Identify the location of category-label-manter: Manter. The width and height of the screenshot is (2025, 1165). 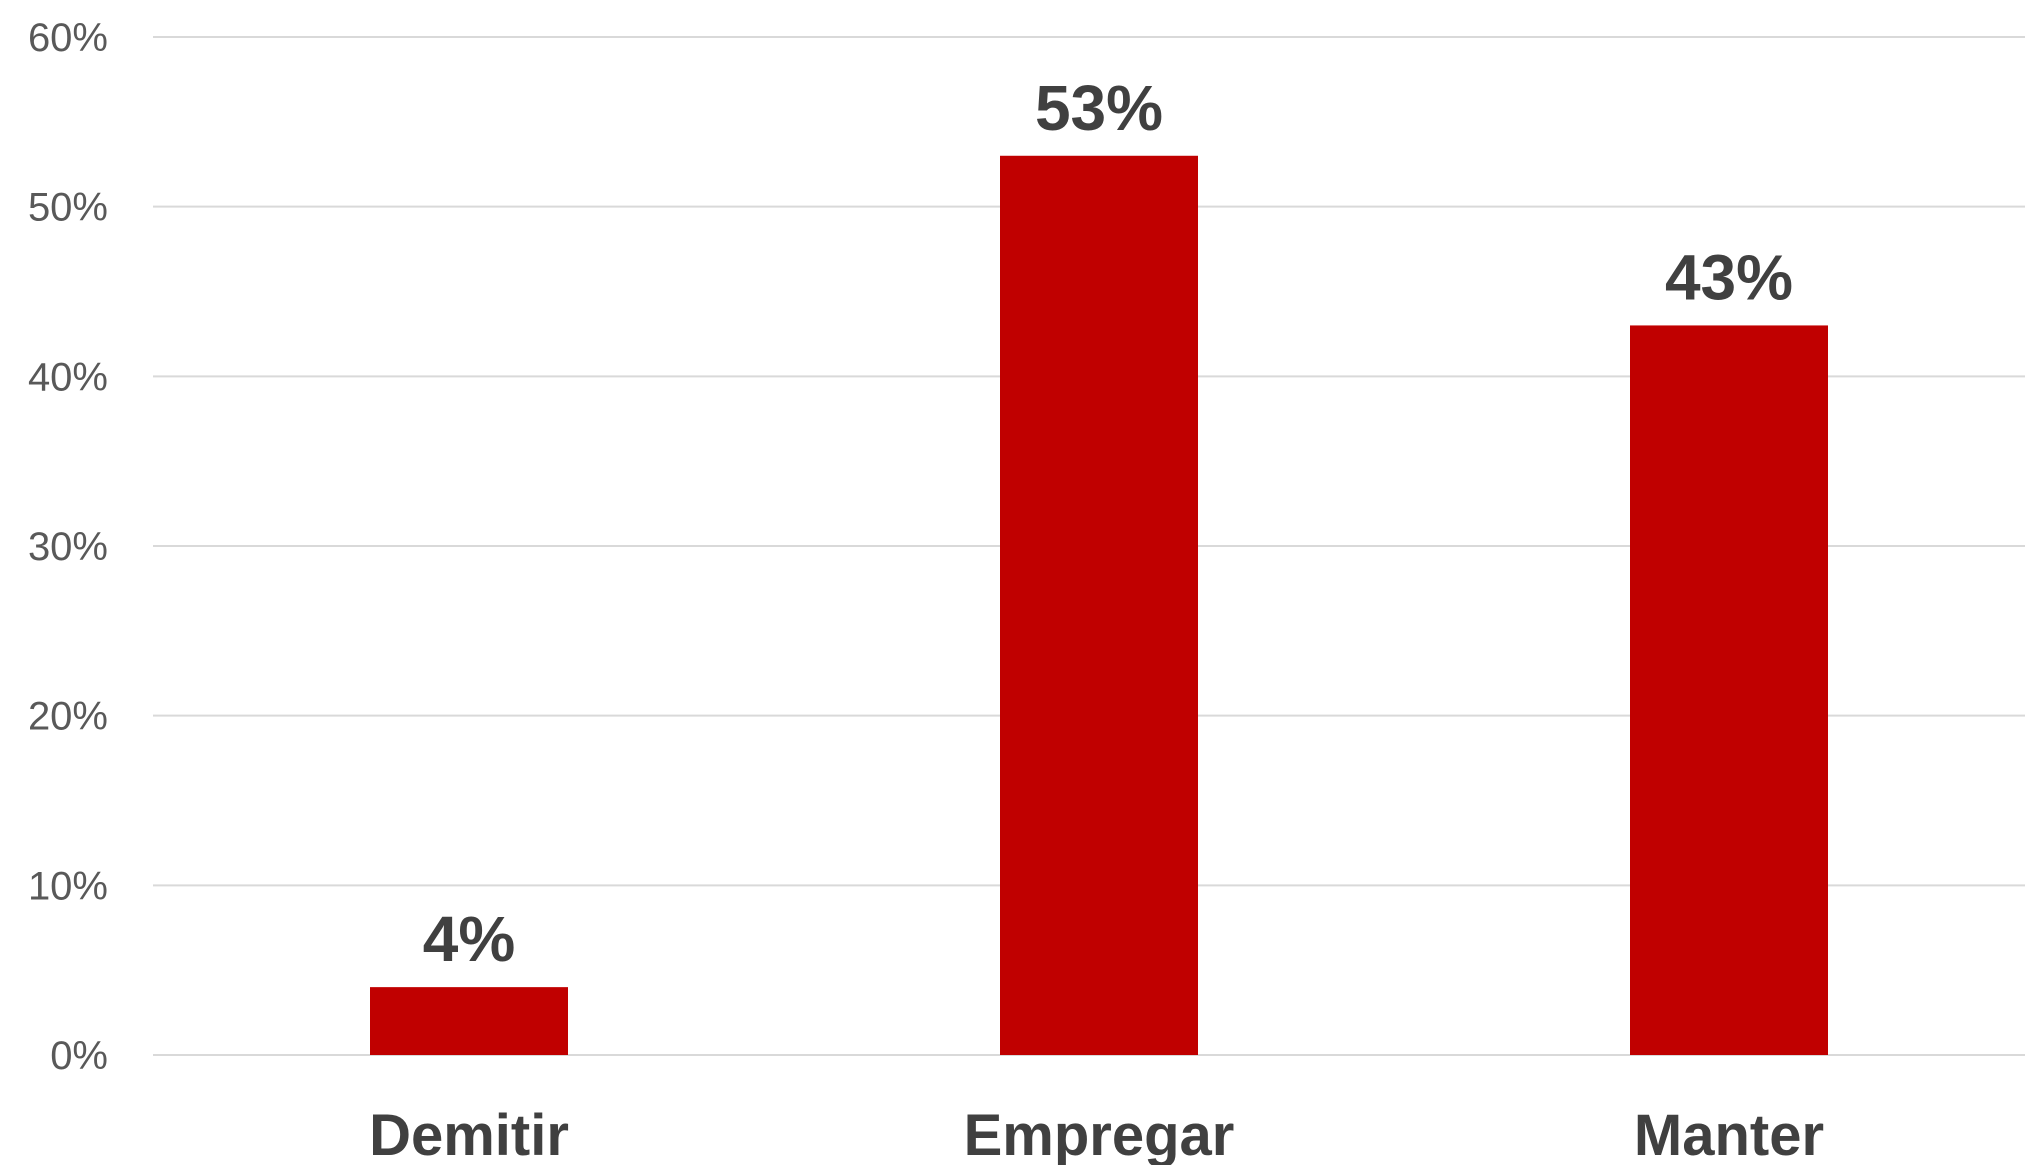
(1729, 1134).